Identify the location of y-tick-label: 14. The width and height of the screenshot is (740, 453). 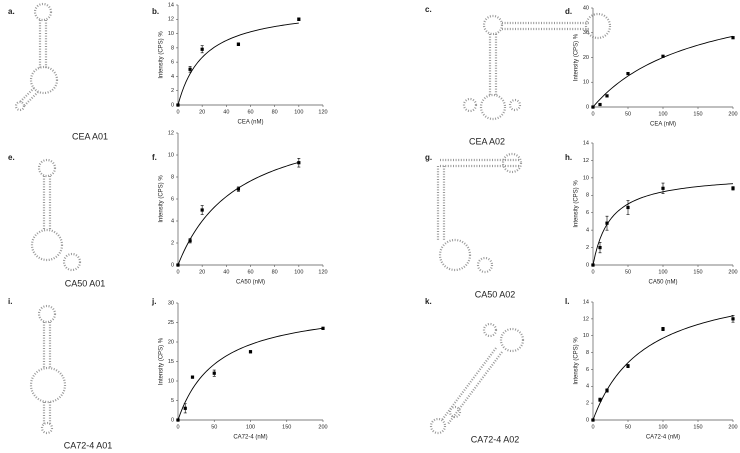
(171, 5).